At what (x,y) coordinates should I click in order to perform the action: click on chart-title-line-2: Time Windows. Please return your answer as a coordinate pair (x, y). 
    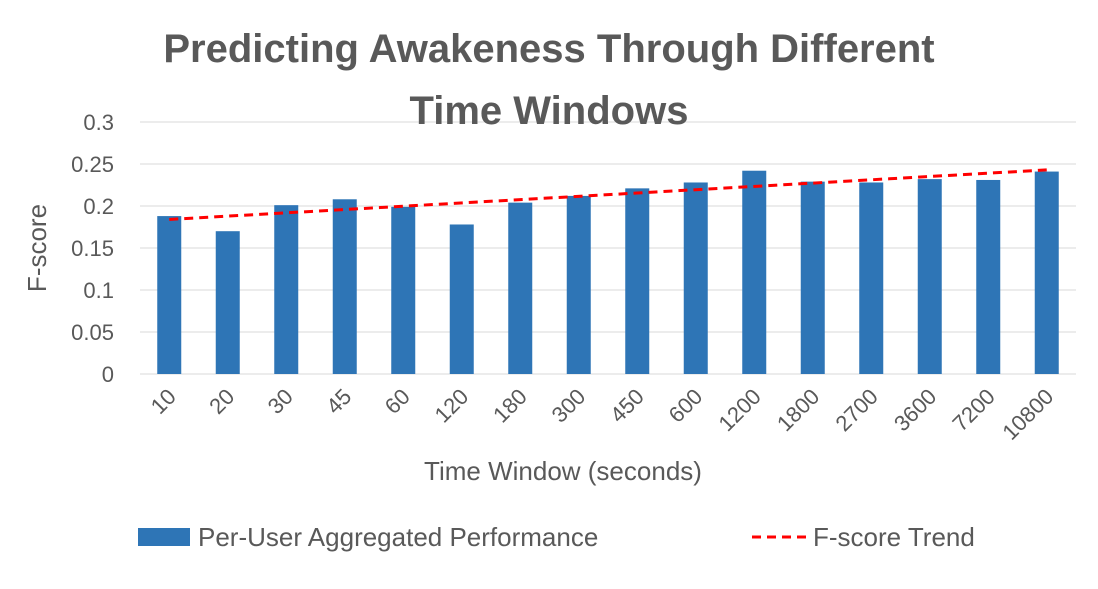
    Looking at the image, I should click on (549, 111).